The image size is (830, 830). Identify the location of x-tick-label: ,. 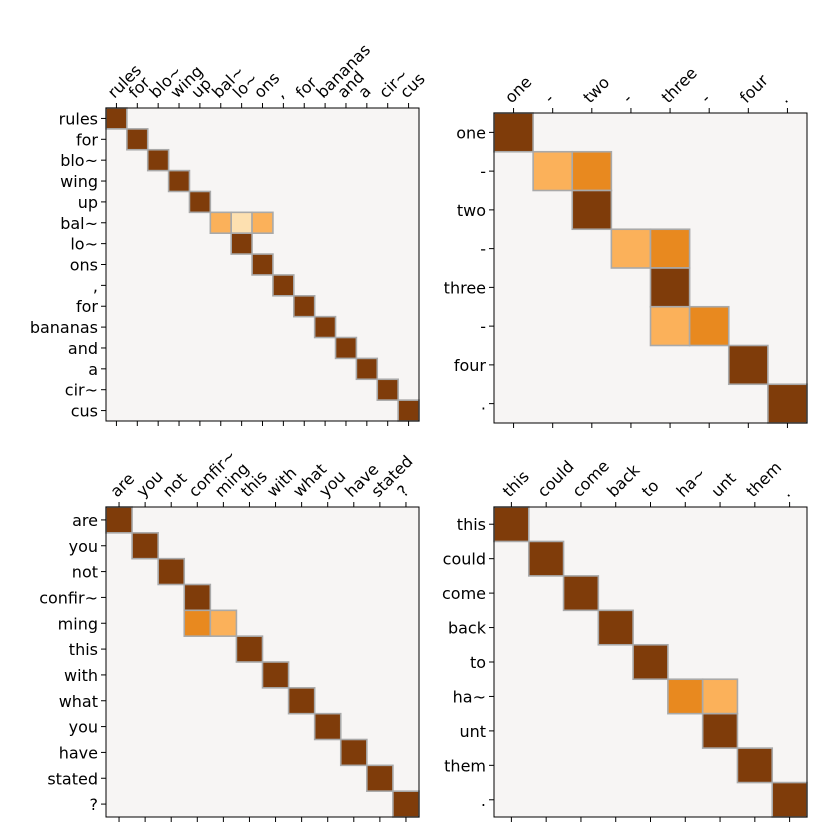
(279, 93).